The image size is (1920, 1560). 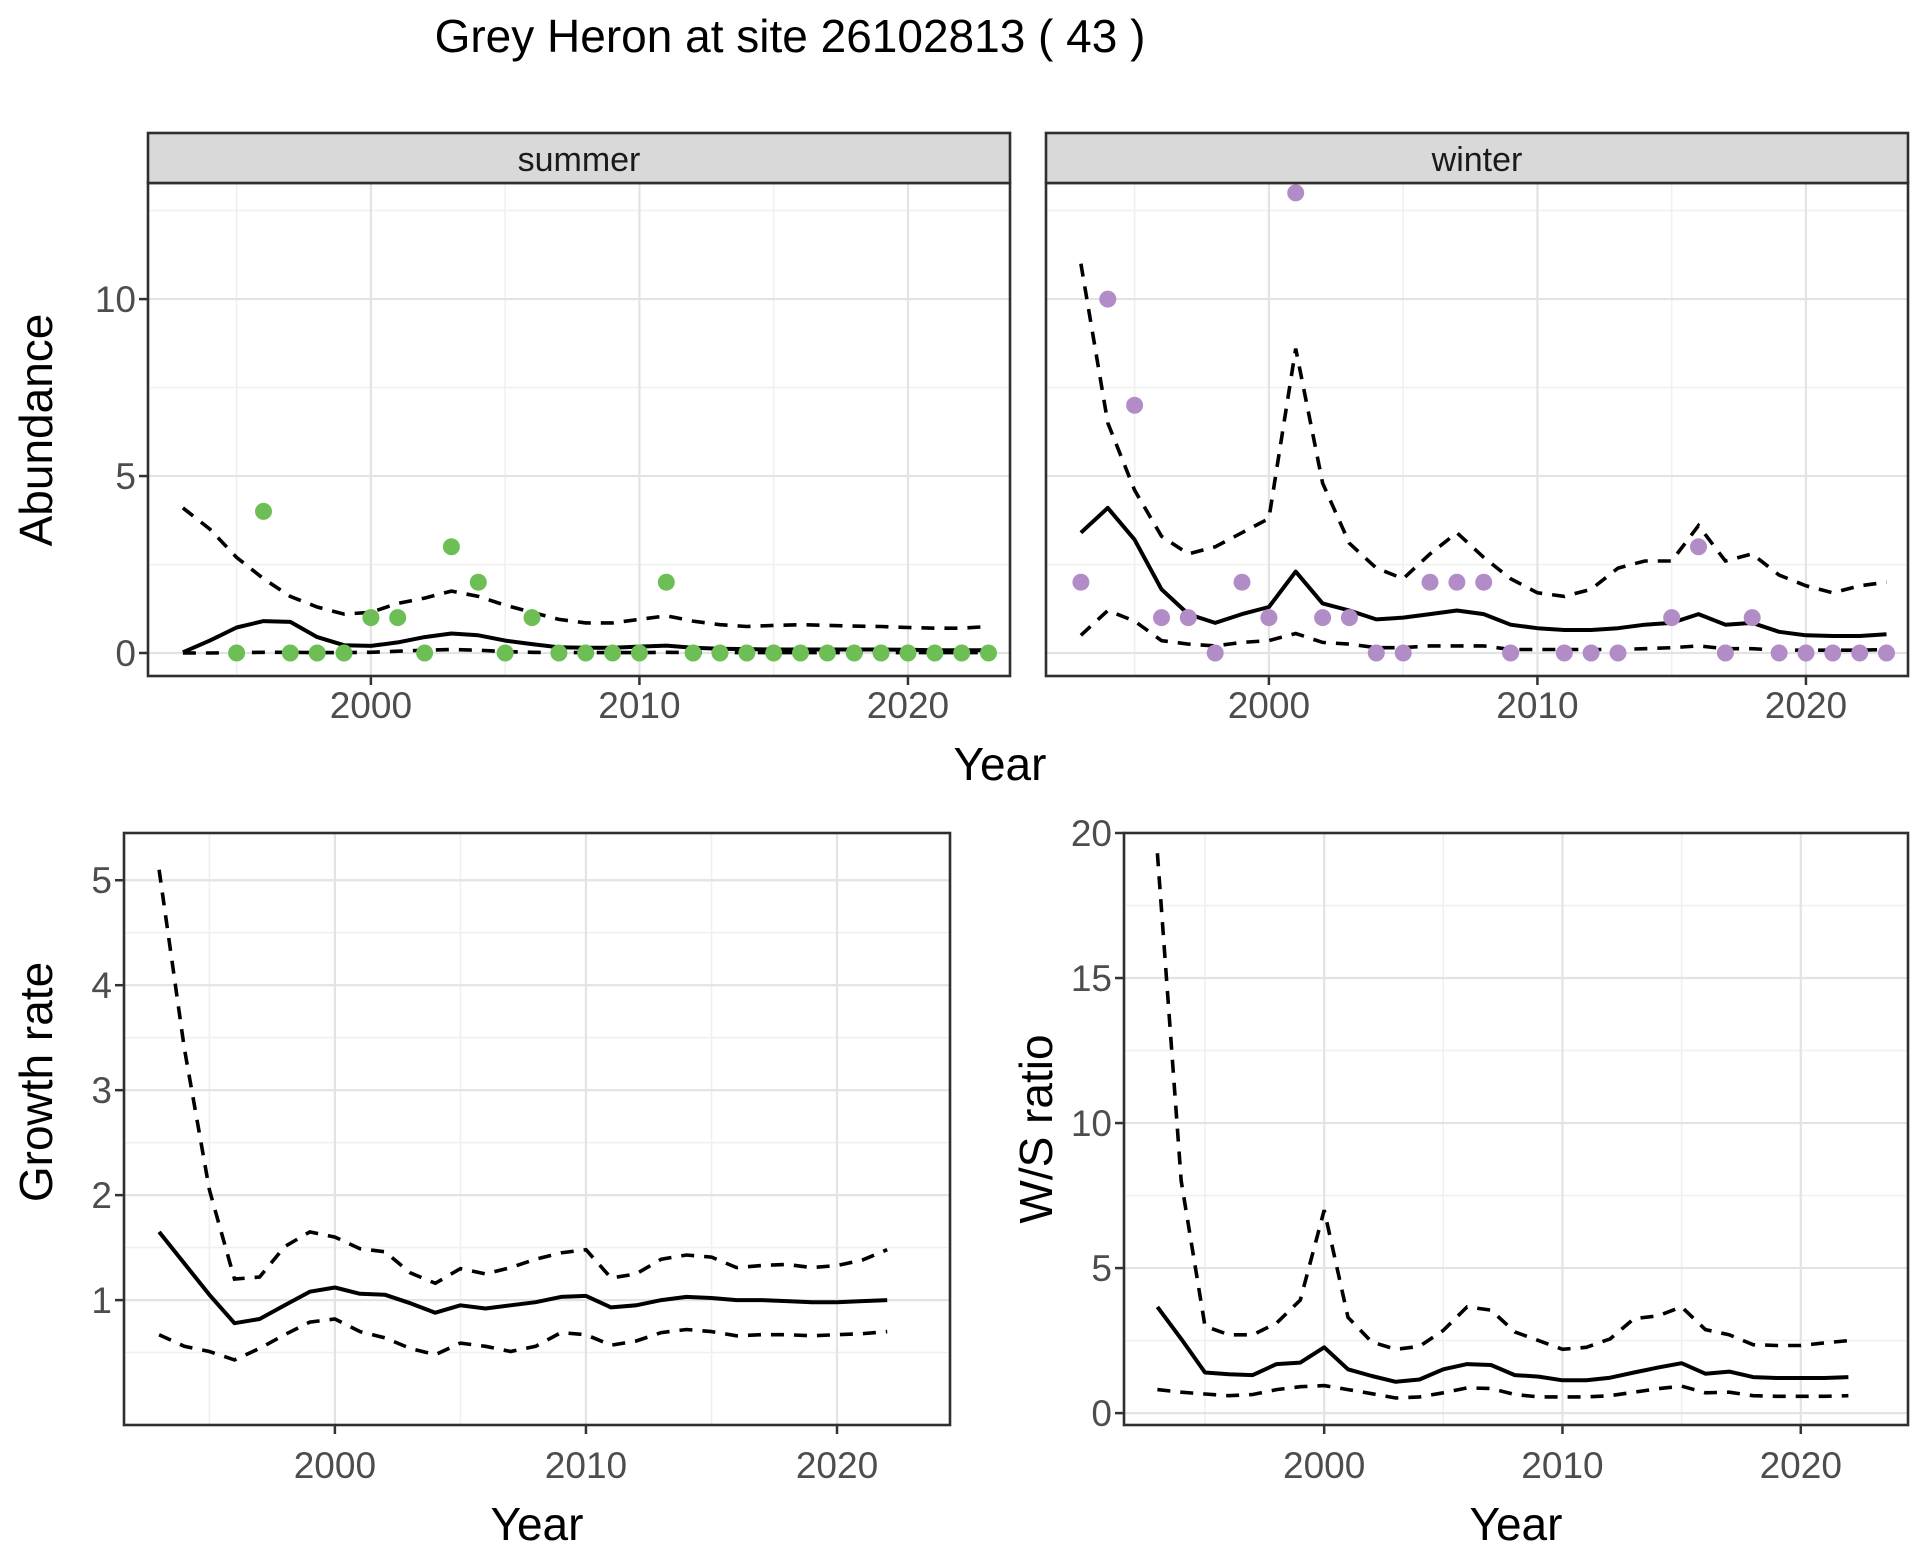 I want to click on y-tick-label: 3, so click(x=101, y=1090).